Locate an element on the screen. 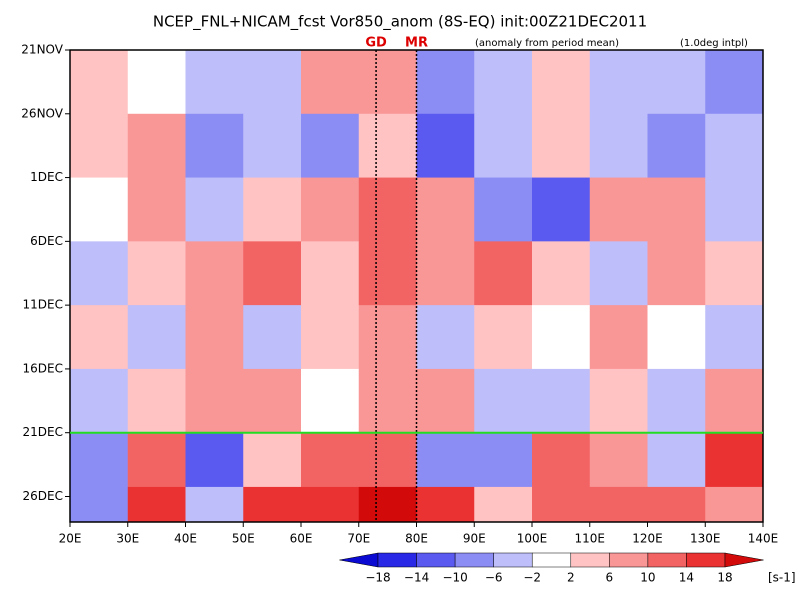  x-tick-label: 120E is located at coordinates (647, 539).